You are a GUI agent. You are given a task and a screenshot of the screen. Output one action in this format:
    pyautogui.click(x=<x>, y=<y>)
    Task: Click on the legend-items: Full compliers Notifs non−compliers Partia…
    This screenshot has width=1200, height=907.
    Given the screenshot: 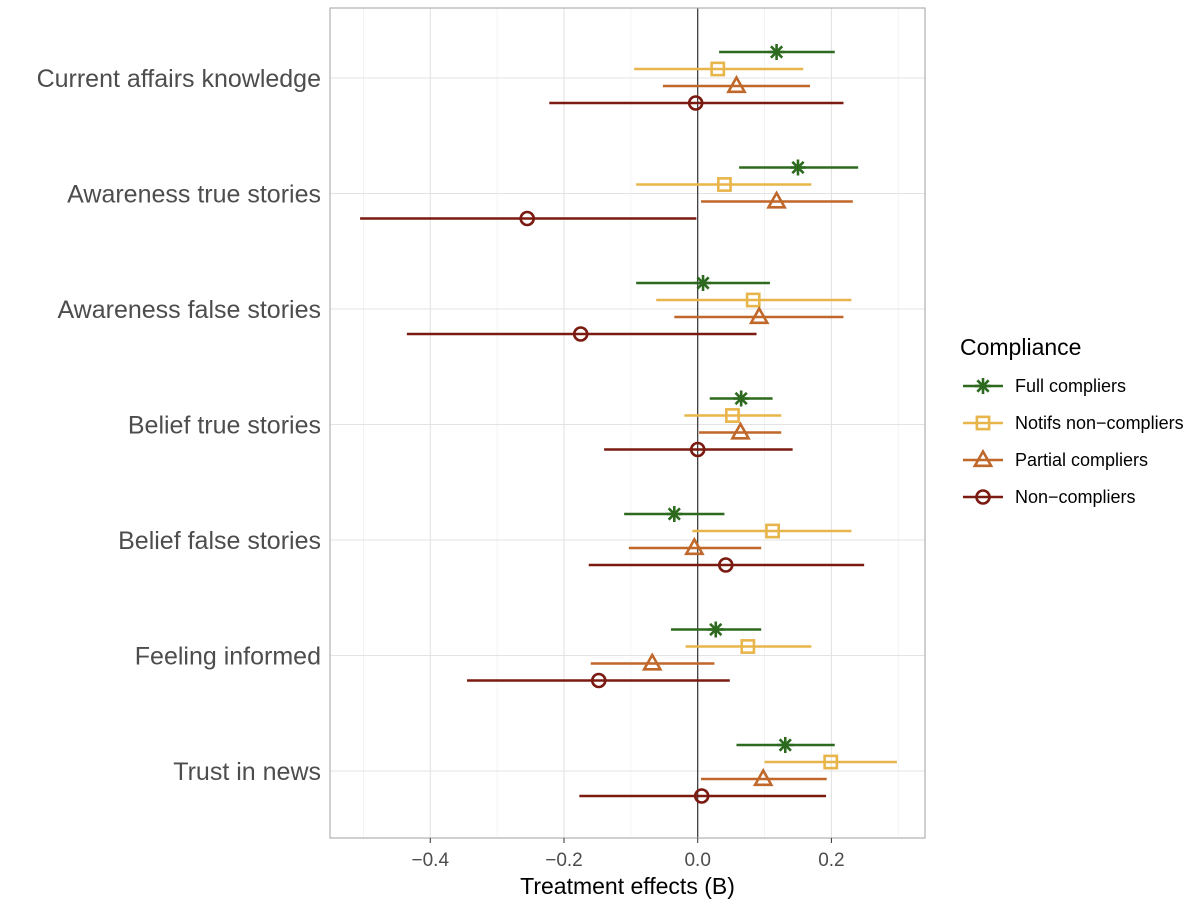 What is the action you would take?
    pyautogui.click(x=1073, y=441)
    